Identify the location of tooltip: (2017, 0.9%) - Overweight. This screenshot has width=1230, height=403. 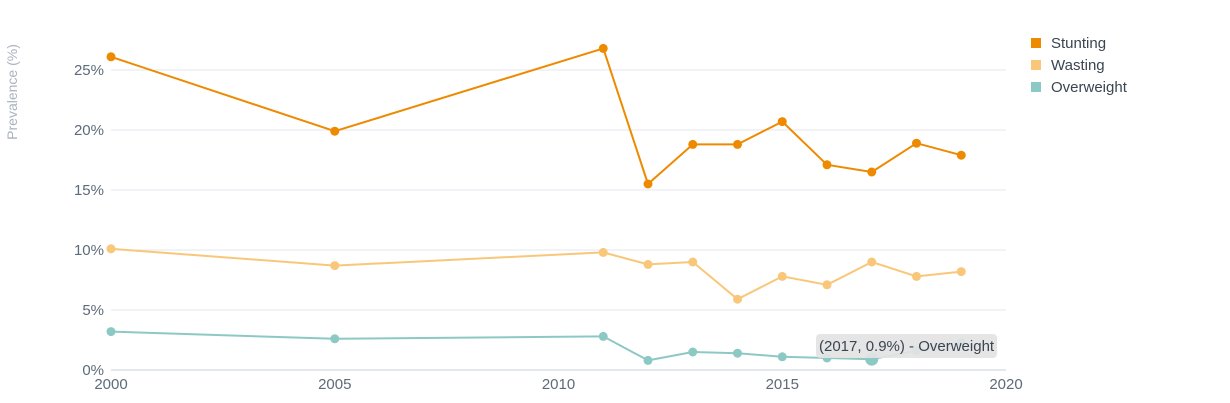
(907, 346).